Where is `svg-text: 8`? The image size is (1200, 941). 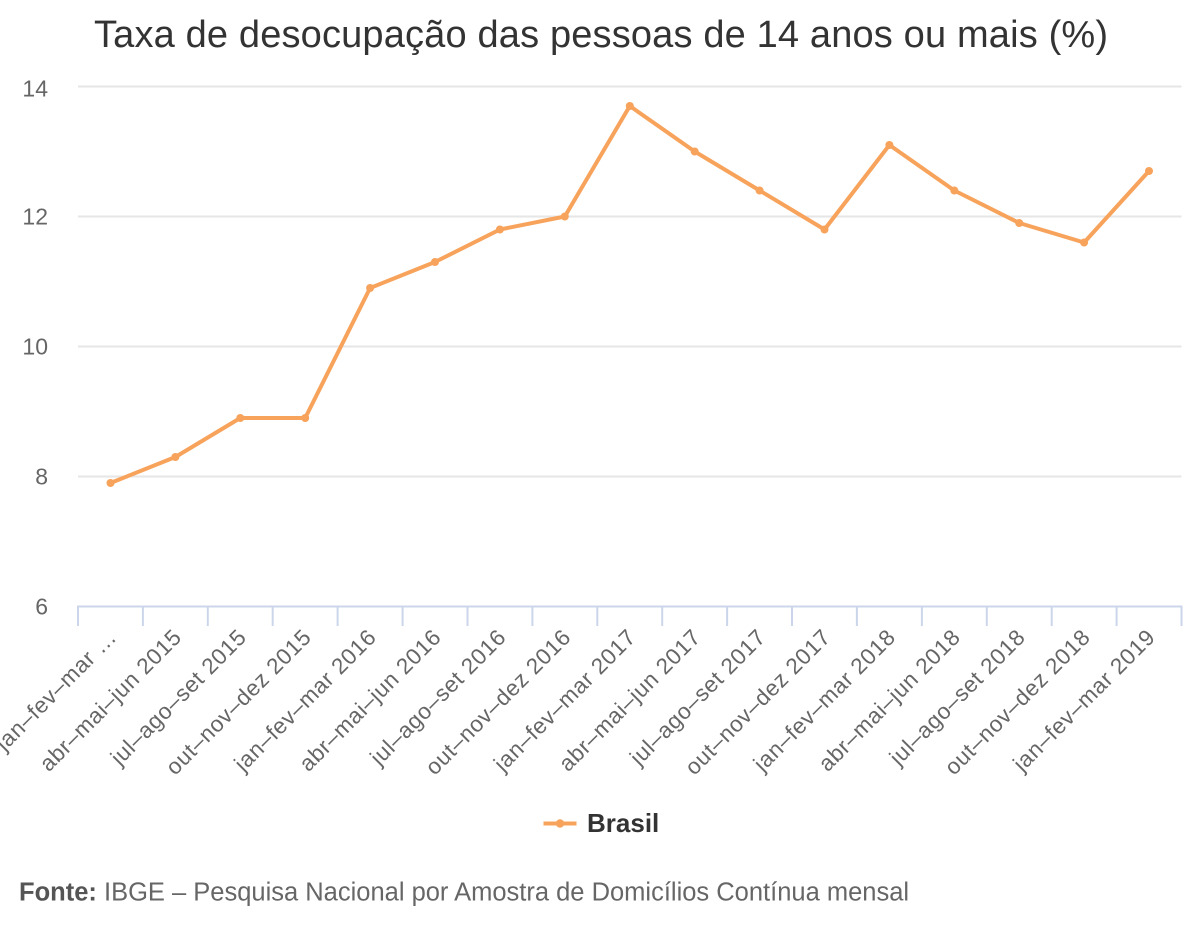
svg-text: 8 is located at coordinates (41, 476).